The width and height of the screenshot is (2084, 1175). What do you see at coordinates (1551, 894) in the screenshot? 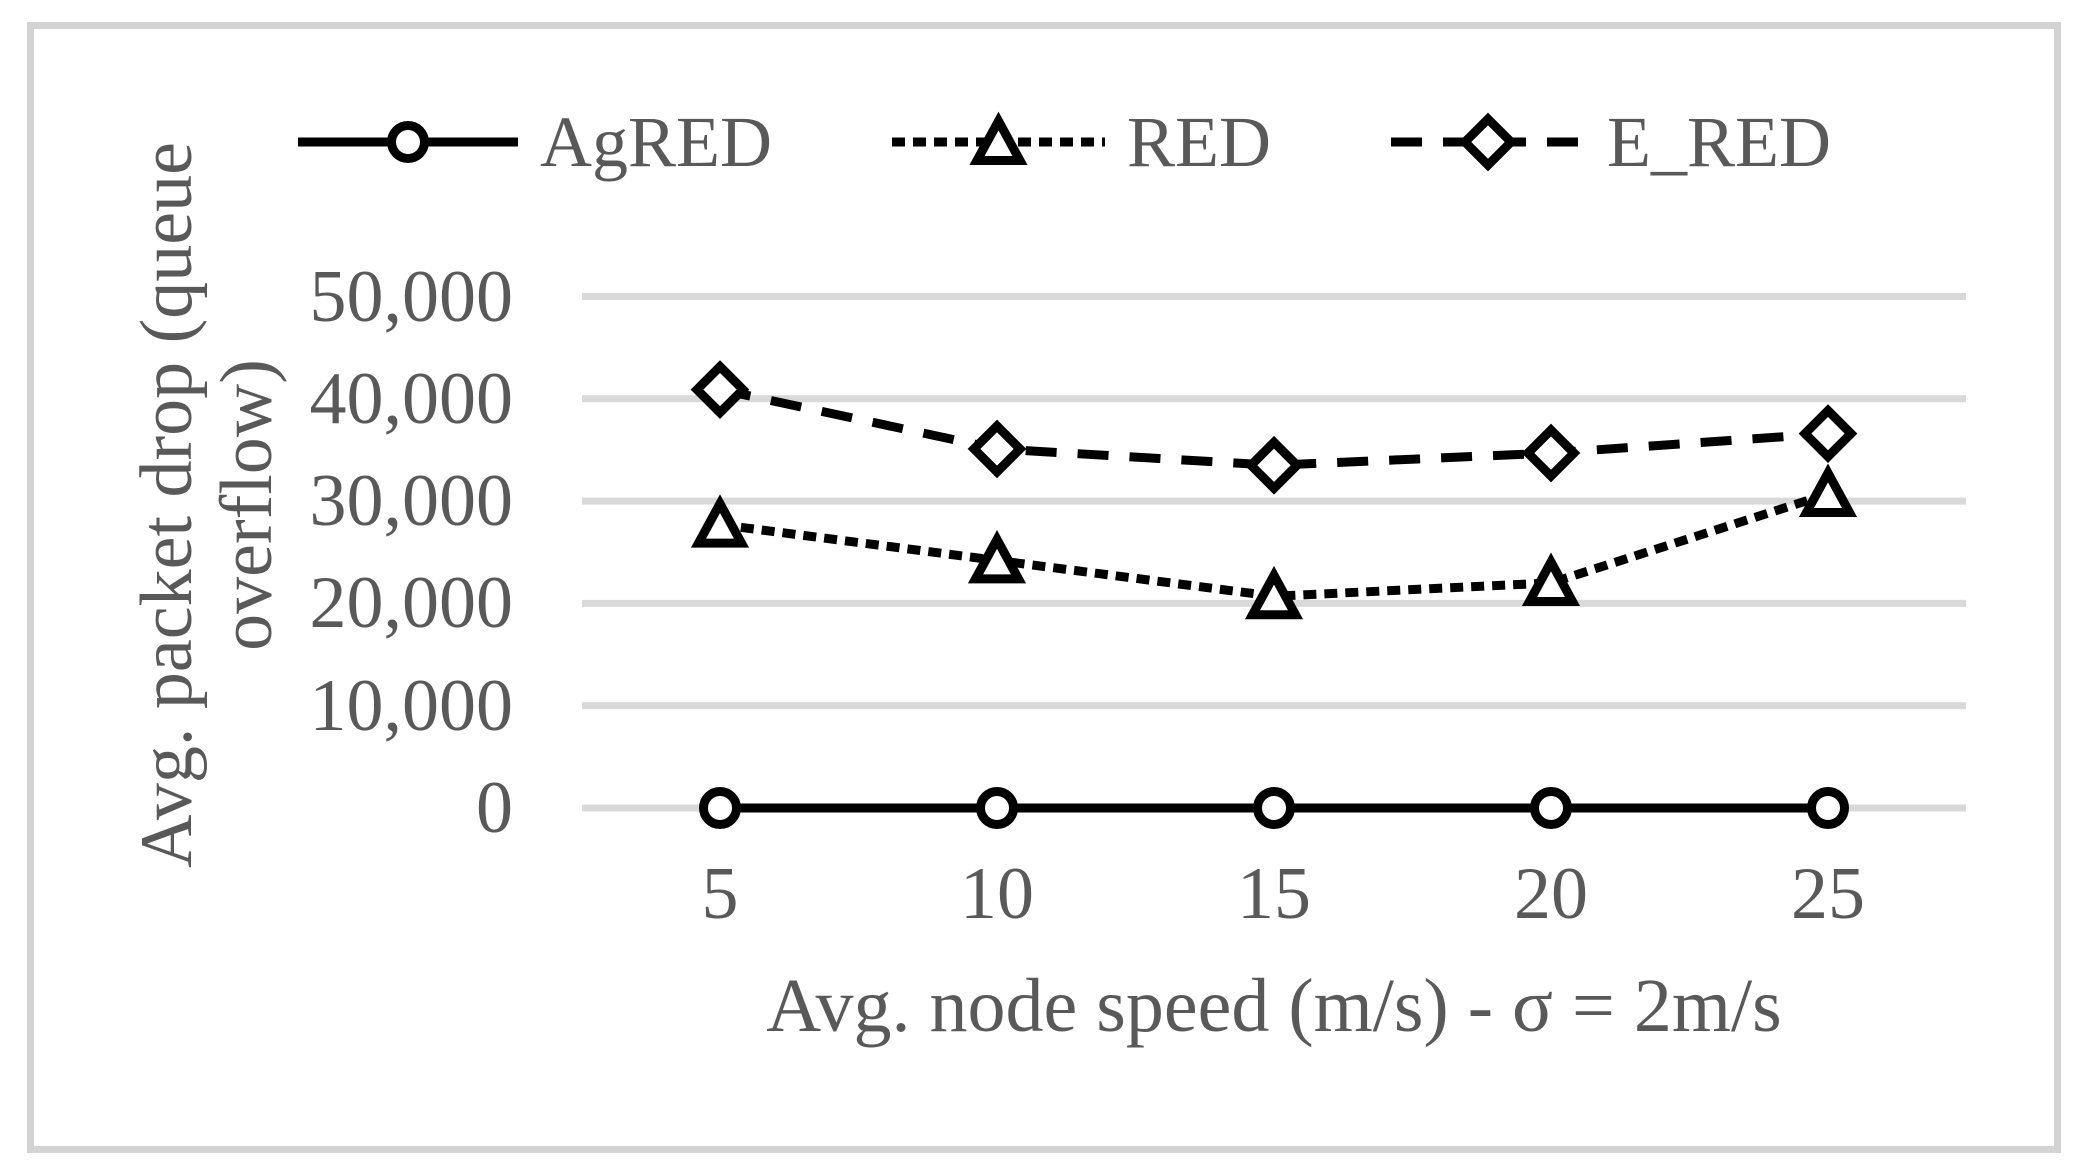
I see `x-tick-label: 20` at bounding box center [1551, 894].